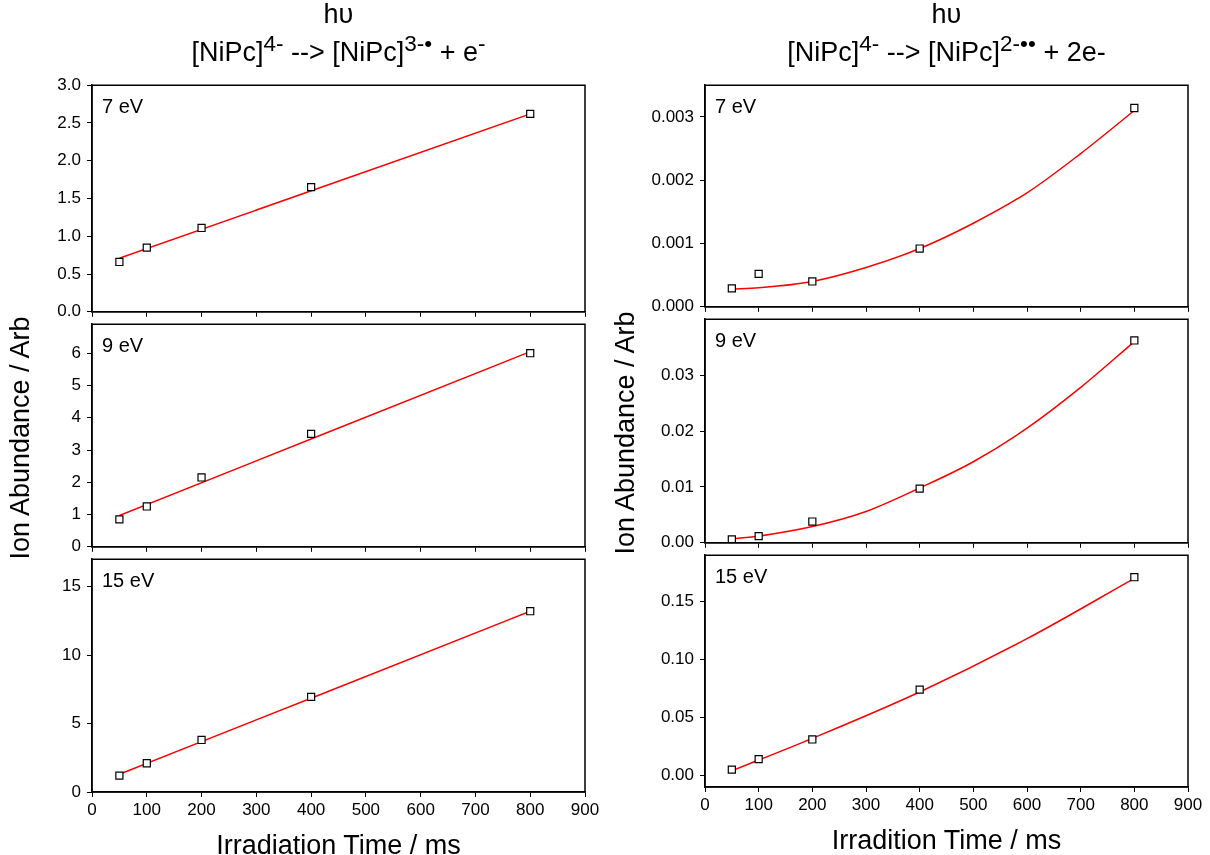  Describe the element at coordinates (946, 840) in the screenshot. I see `x-axis-title: Irradition Time / ms` at that location.